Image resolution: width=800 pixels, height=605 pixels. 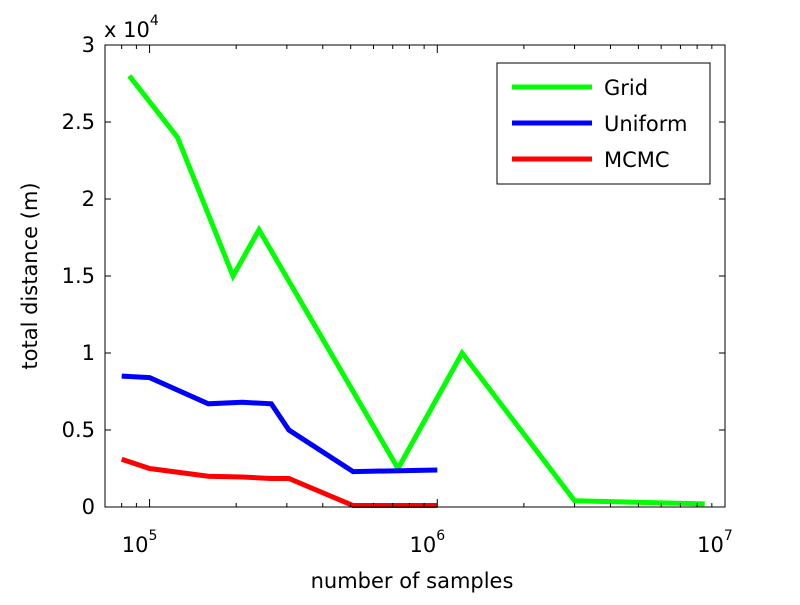 What do you see at coordinates (715, 542) in the screenshot?
I see `x-tick-label: 10⁷` at bounding box center [715, 542].